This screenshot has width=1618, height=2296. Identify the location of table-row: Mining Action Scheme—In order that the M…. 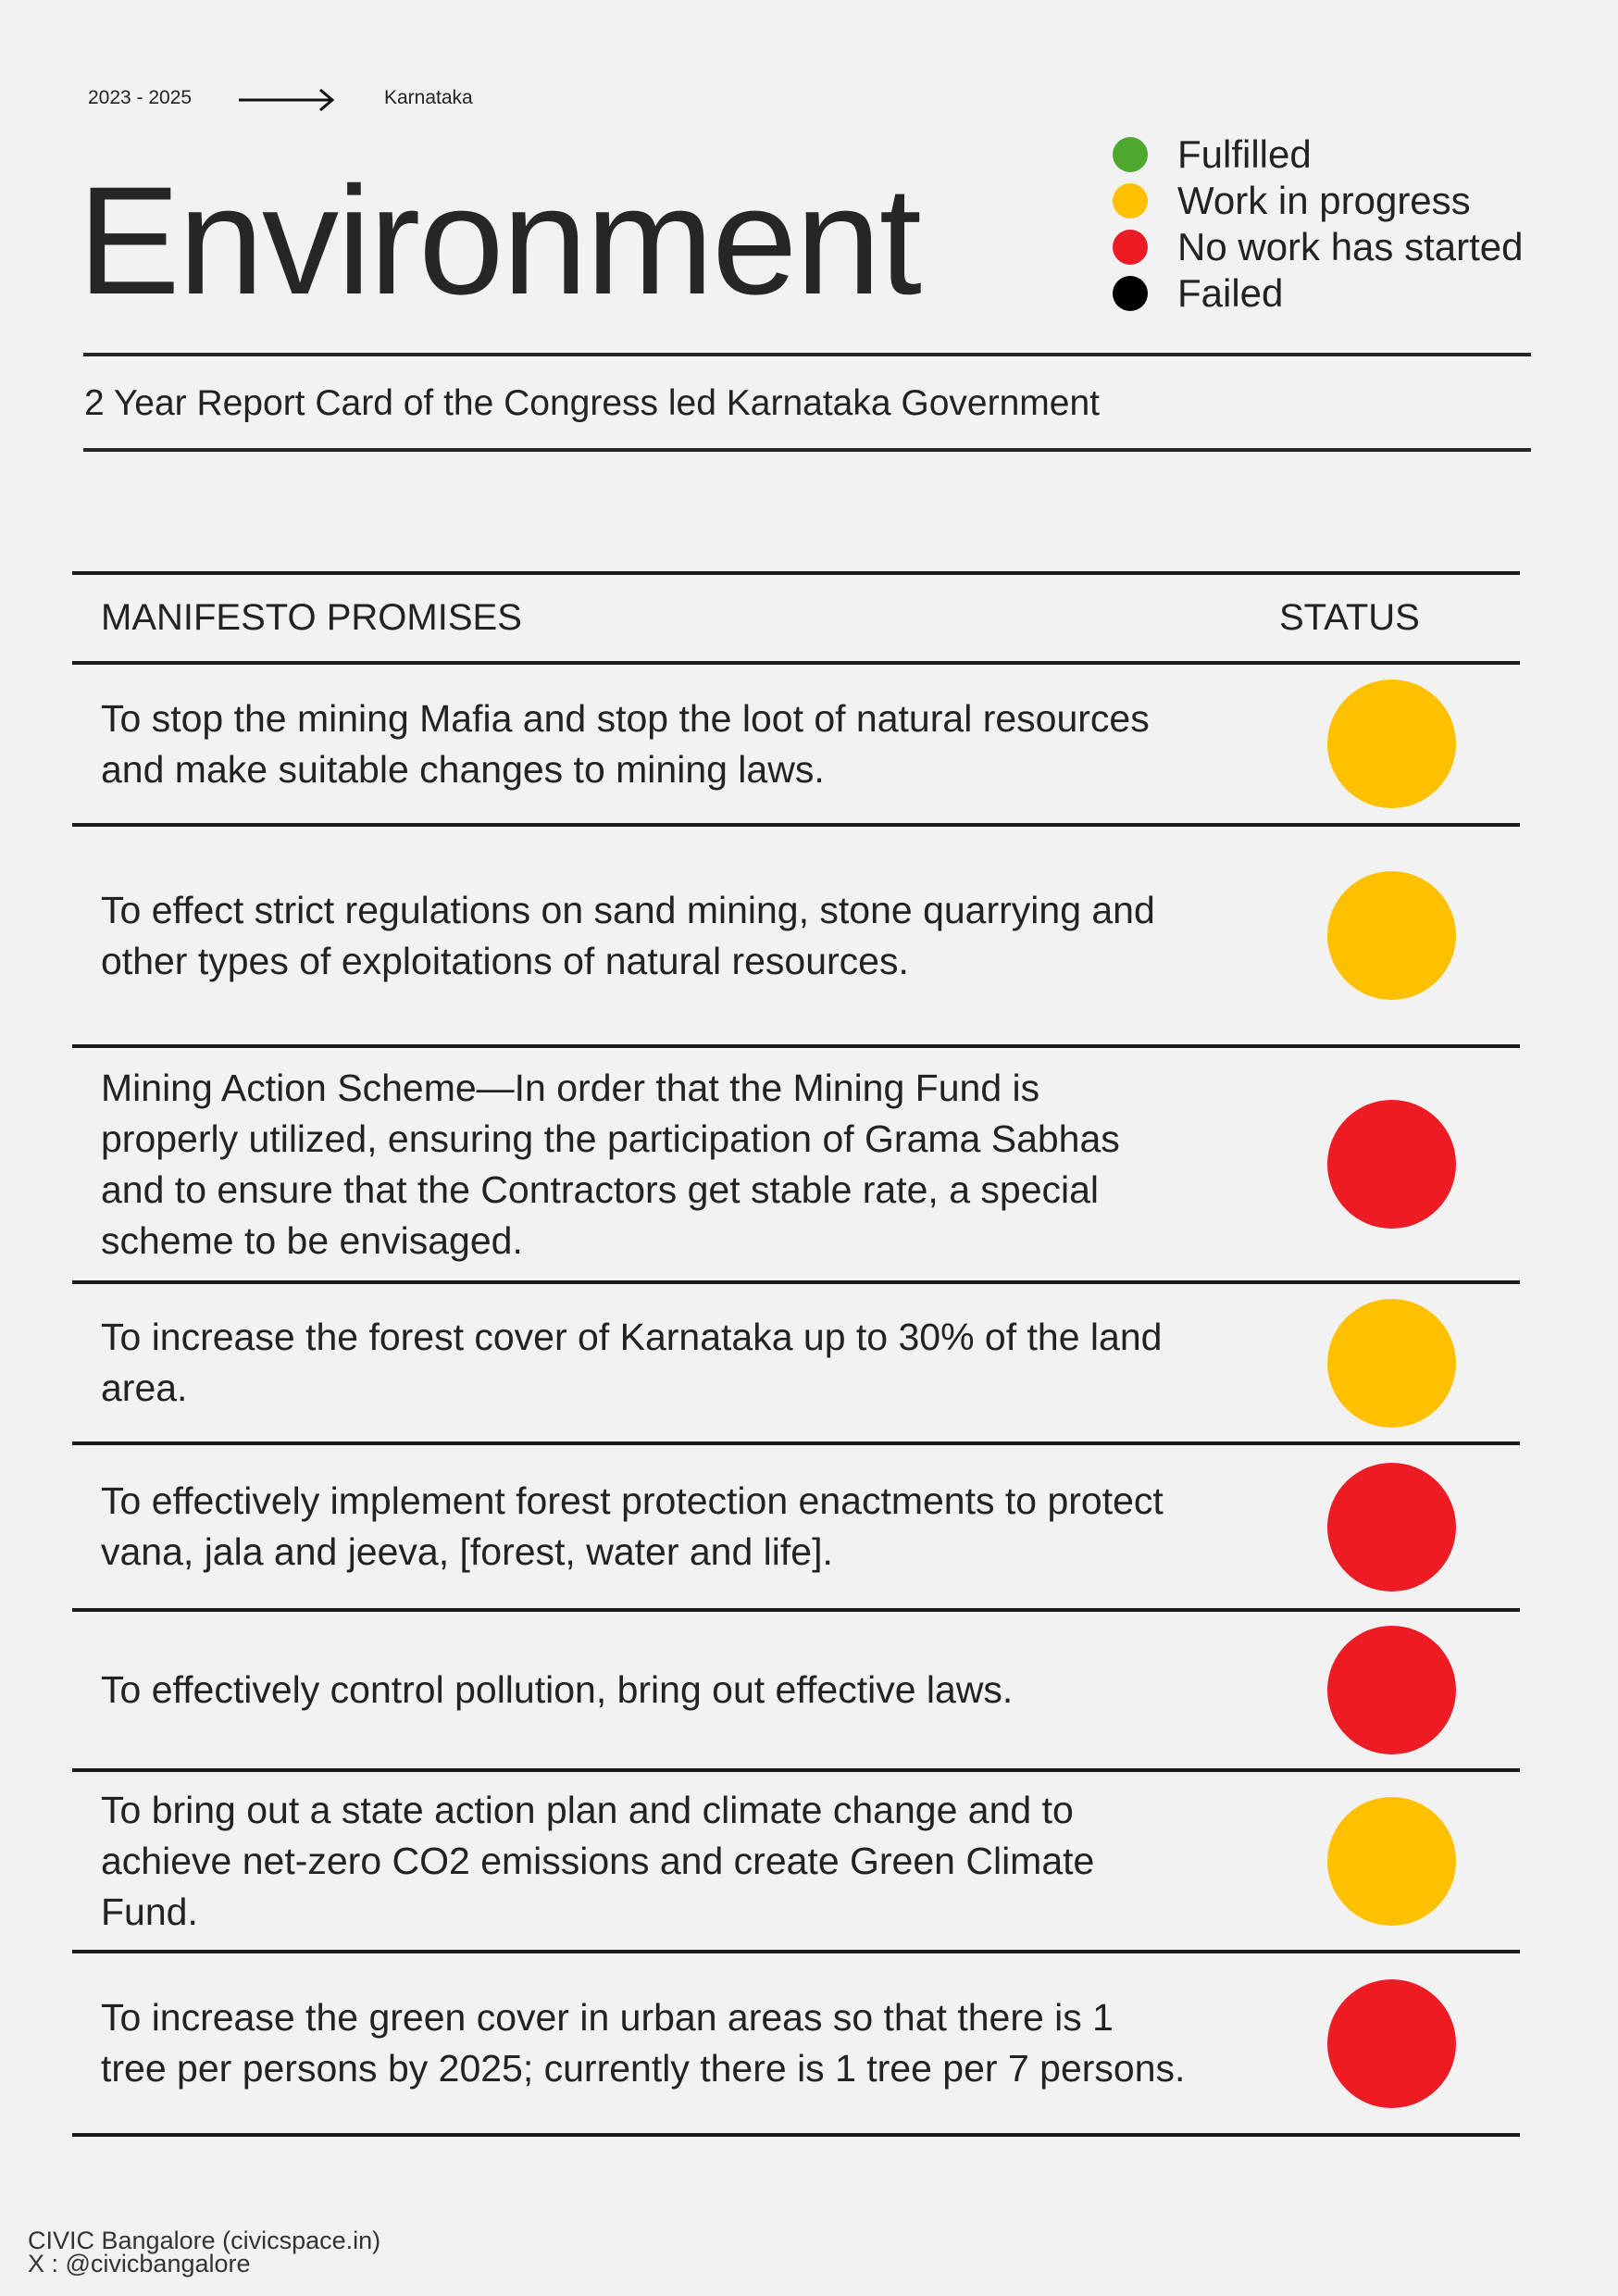
(796, 1166).